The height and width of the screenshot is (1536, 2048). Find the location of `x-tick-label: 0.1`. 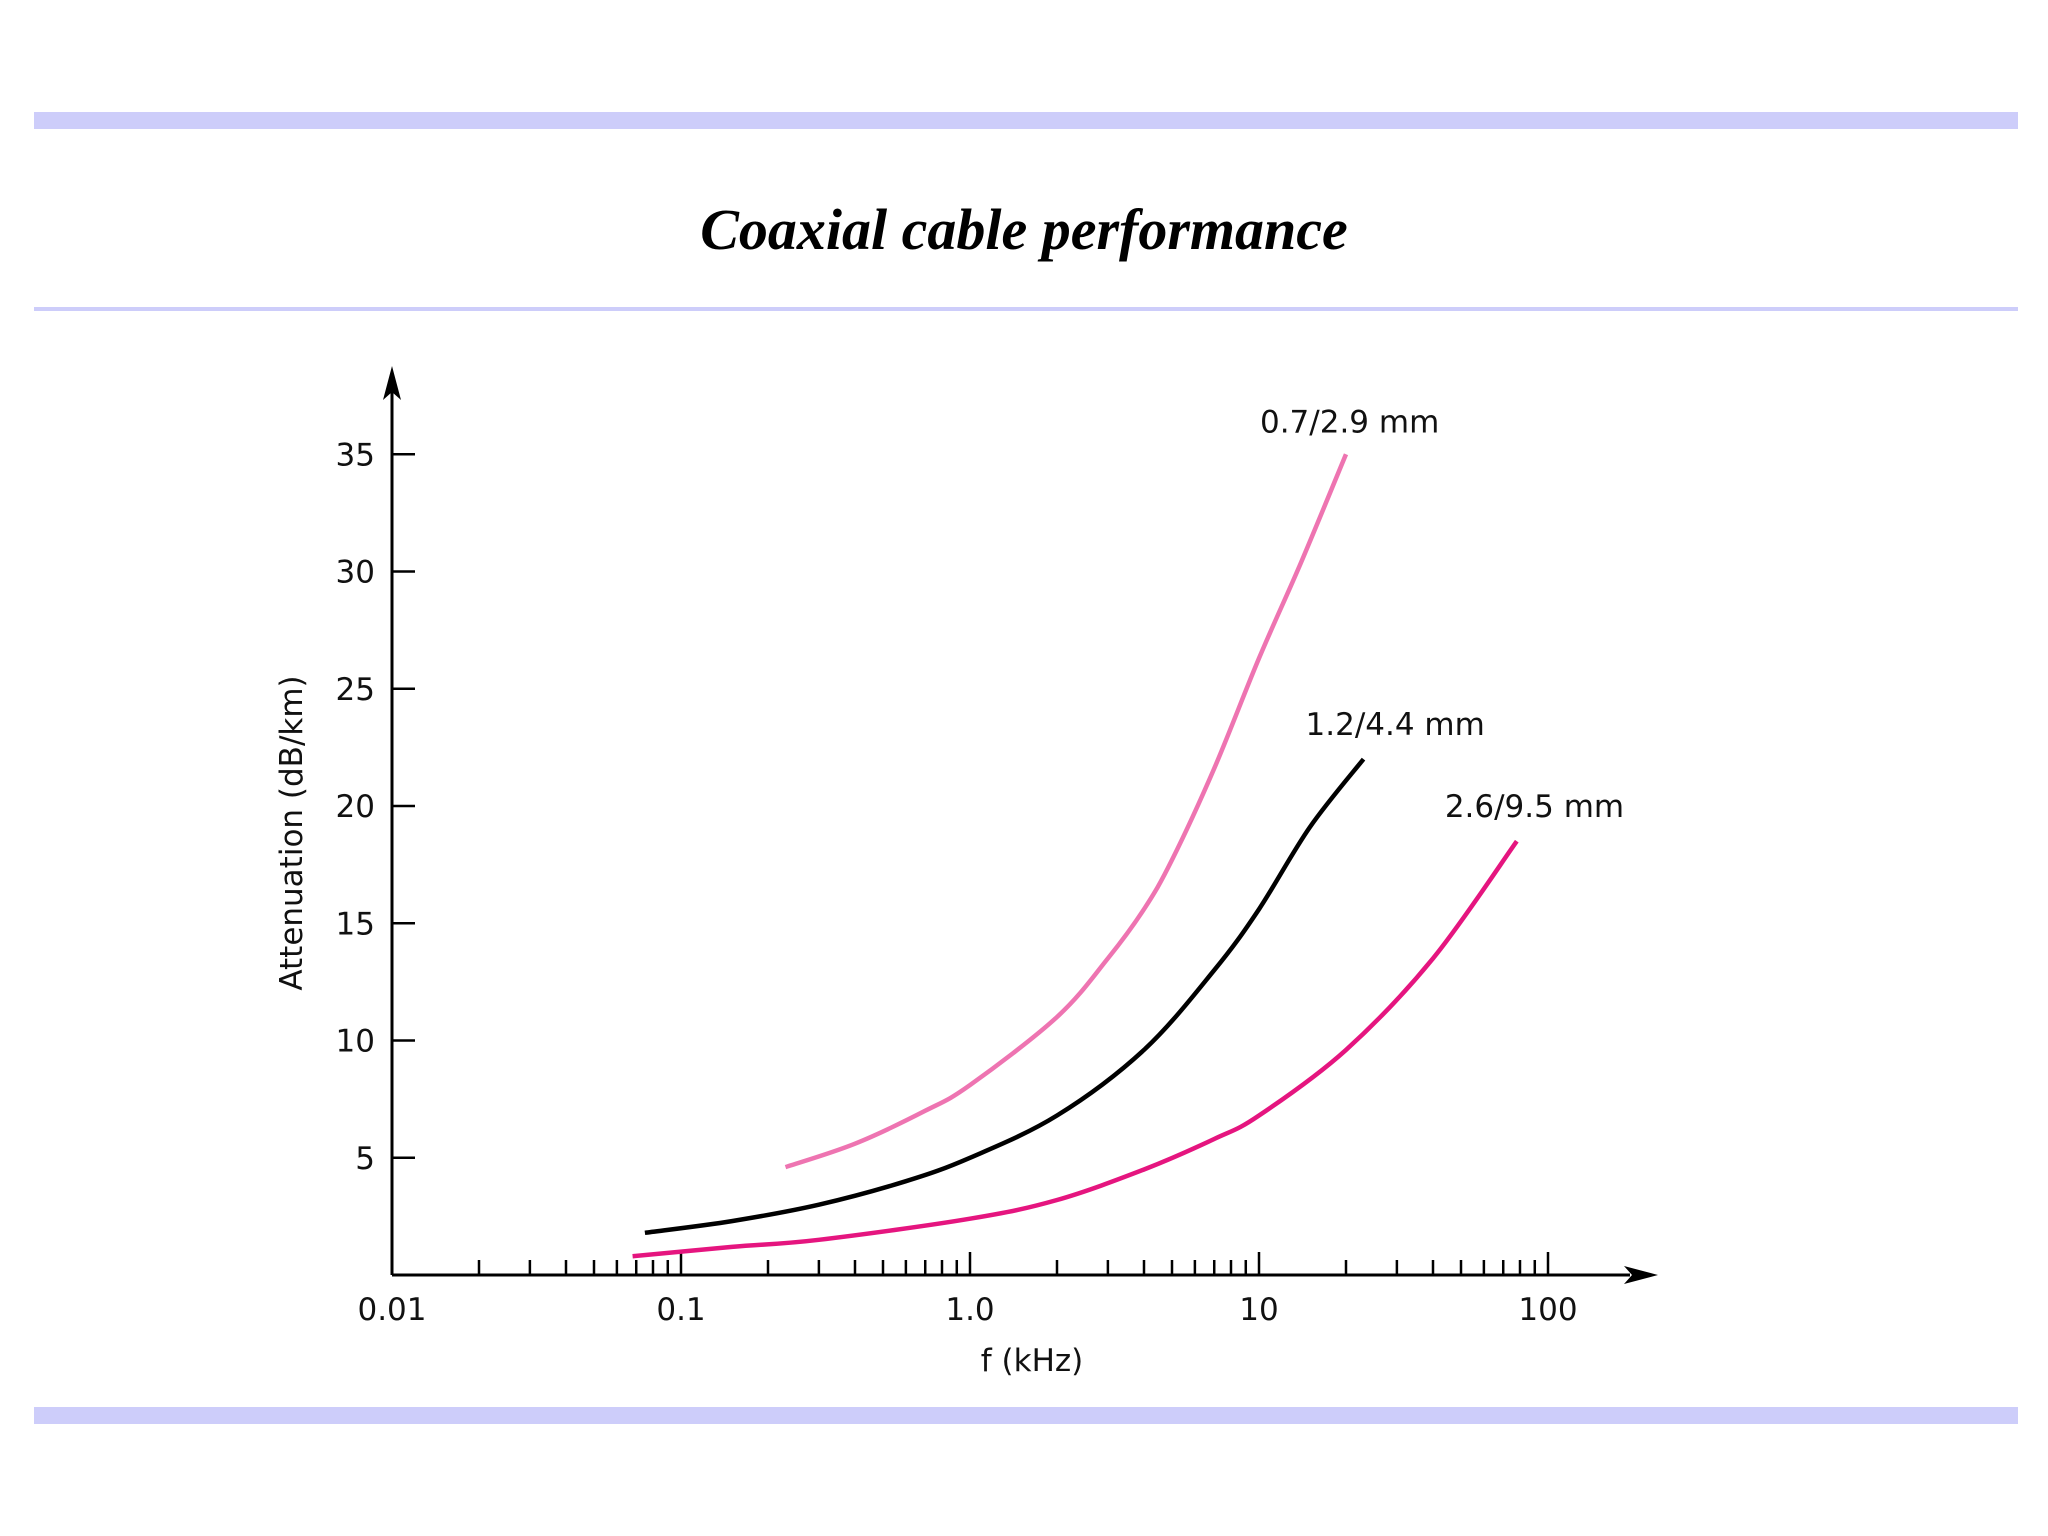

x-tick-label: 0.1 is located at coordinates (680, 1310).